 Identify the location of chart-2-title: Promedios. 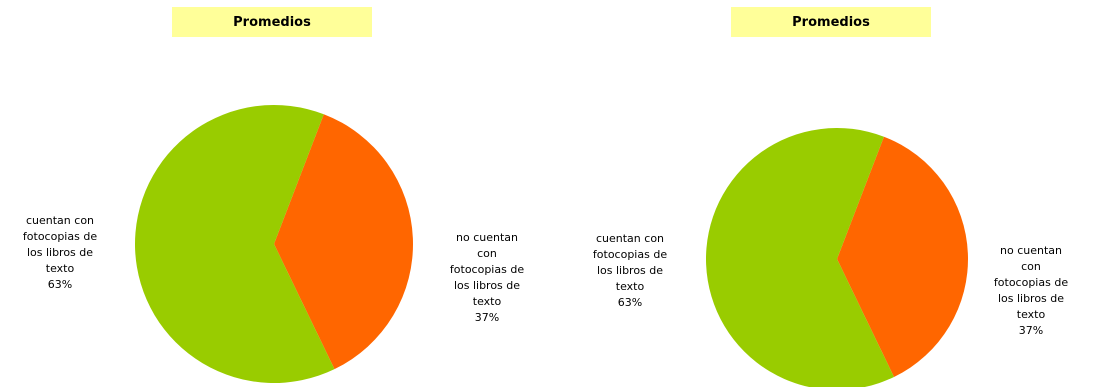
(831, 22).